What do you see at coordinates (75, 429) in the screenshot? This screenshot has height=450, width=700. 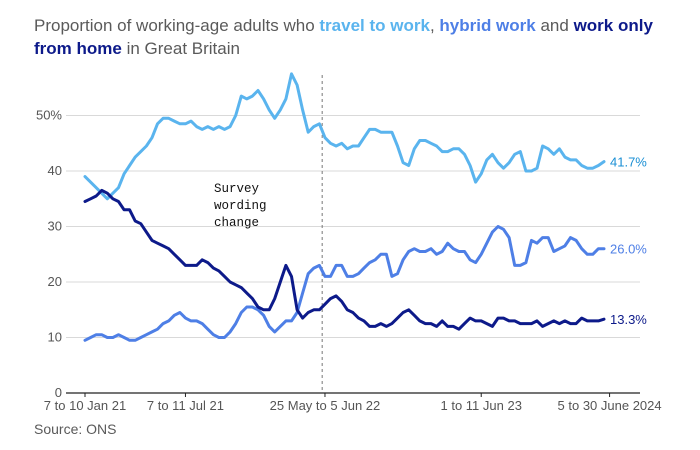 I see `source-note: Source: ONS` at bounding box center [75, 429].